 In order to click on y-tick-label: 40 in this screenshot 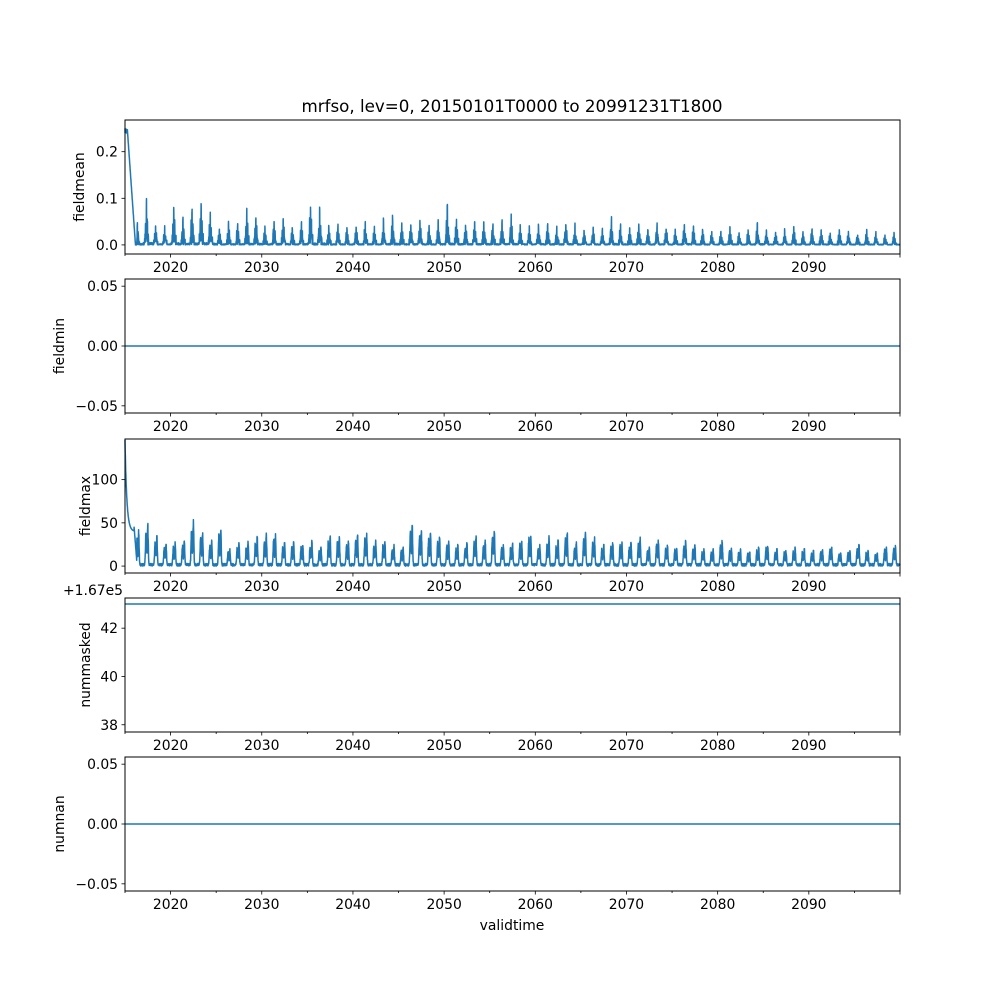, I will do `click(109, 677)`.